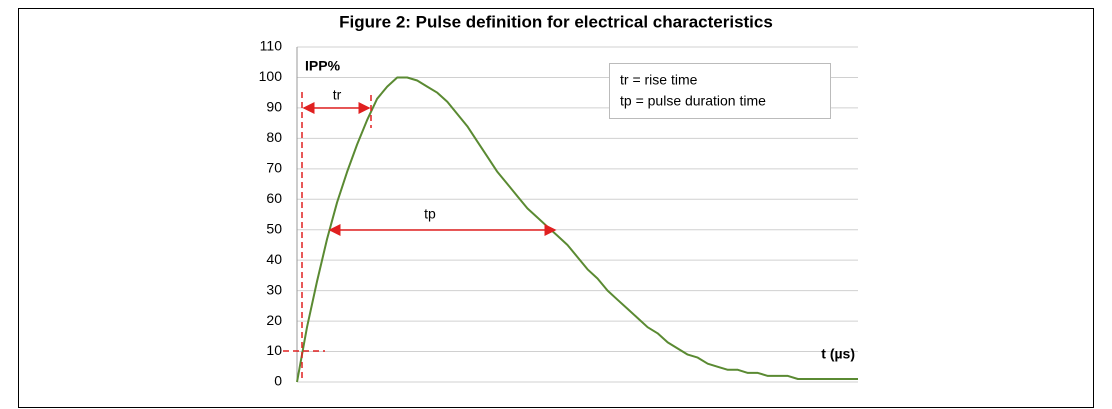 The width and height of the screenshot is (1112, 409). I want to click on y-tick-label: 30, so click(274, 289).